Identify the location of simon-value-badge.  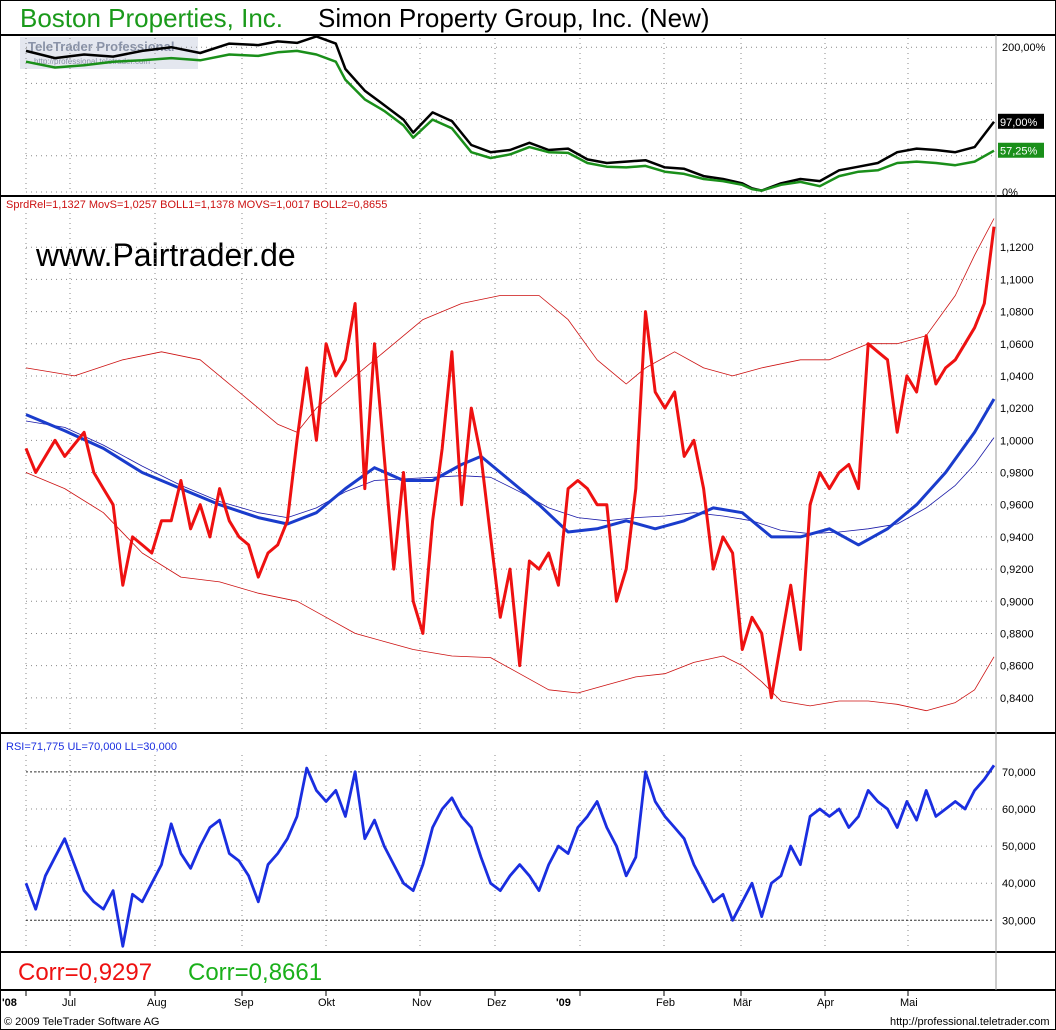
(1021, 121).